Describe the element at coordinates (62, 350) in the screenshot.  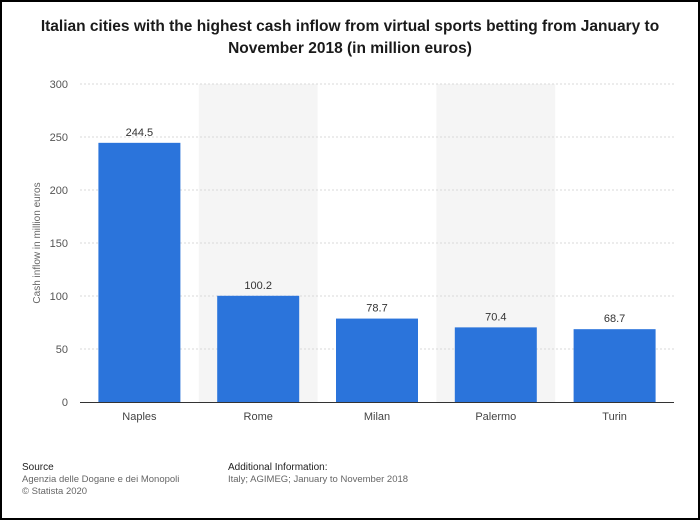
I see `y-tick-label: 50` at that location.